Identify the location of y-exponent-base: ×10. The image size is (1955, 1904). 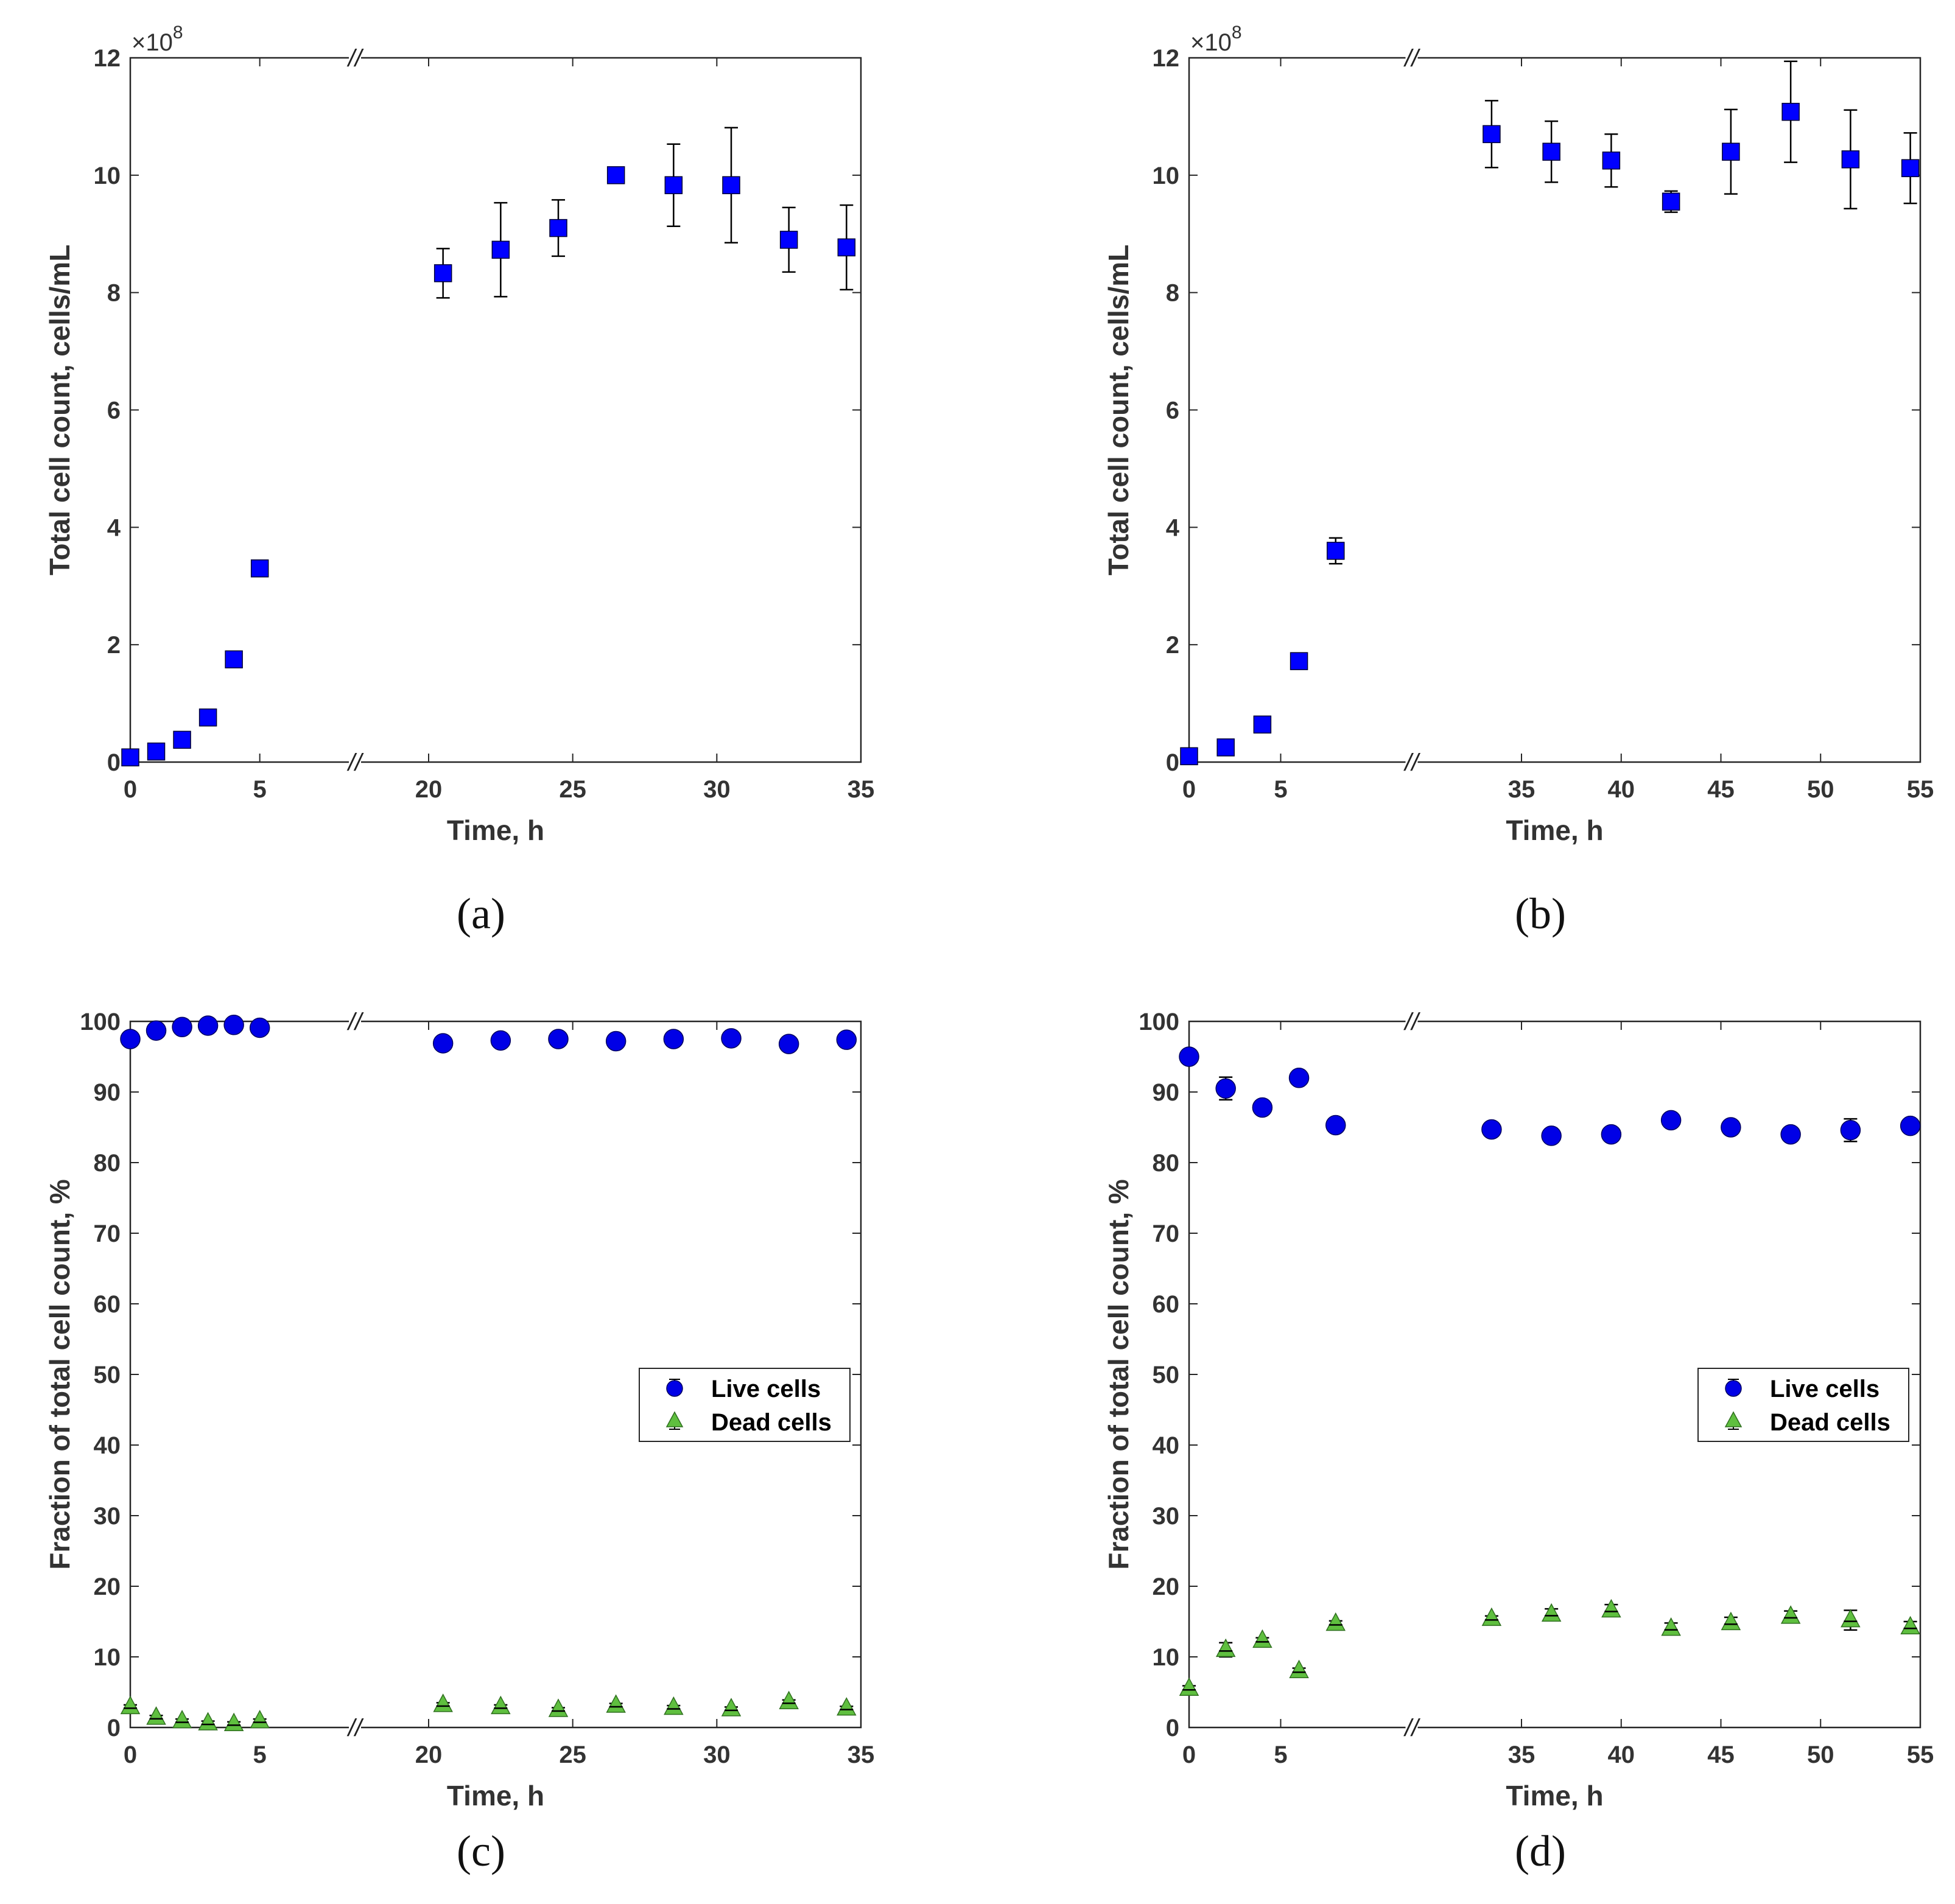
(1211, 42).